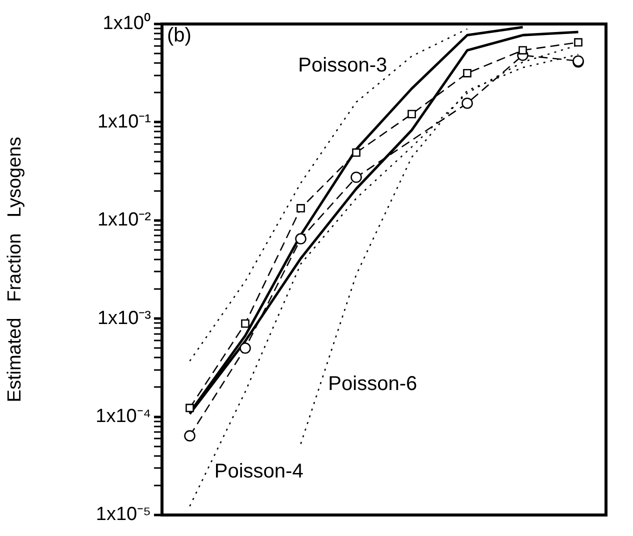 The image size is (633, 536). What do you see at coordinates (124, 220) in the screenshot?
I see `y-tick-label: 1x10⁻²` at bounding box center [124, 220].